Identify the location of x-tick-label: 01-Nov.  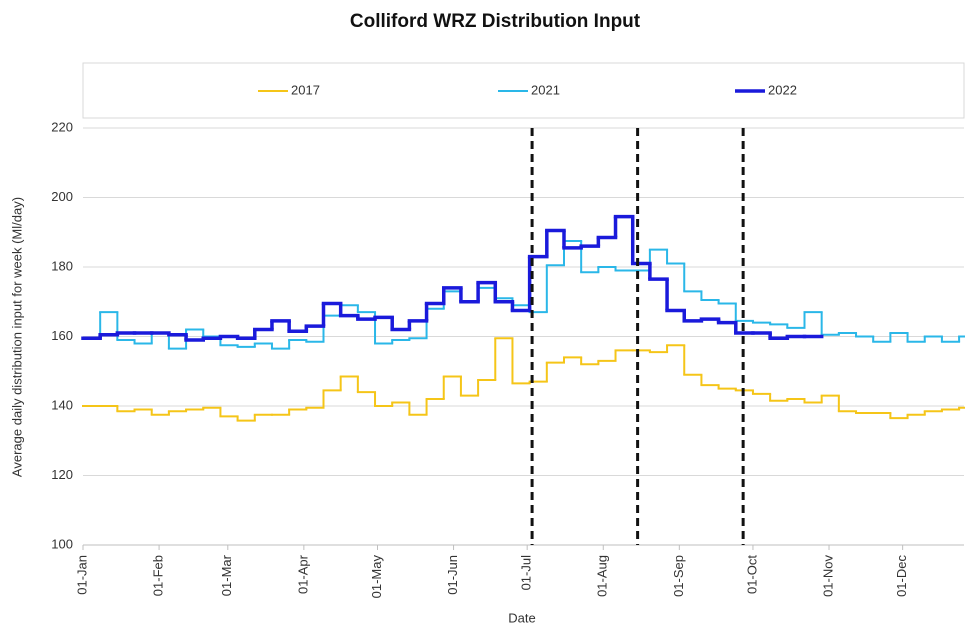
(827, 576).